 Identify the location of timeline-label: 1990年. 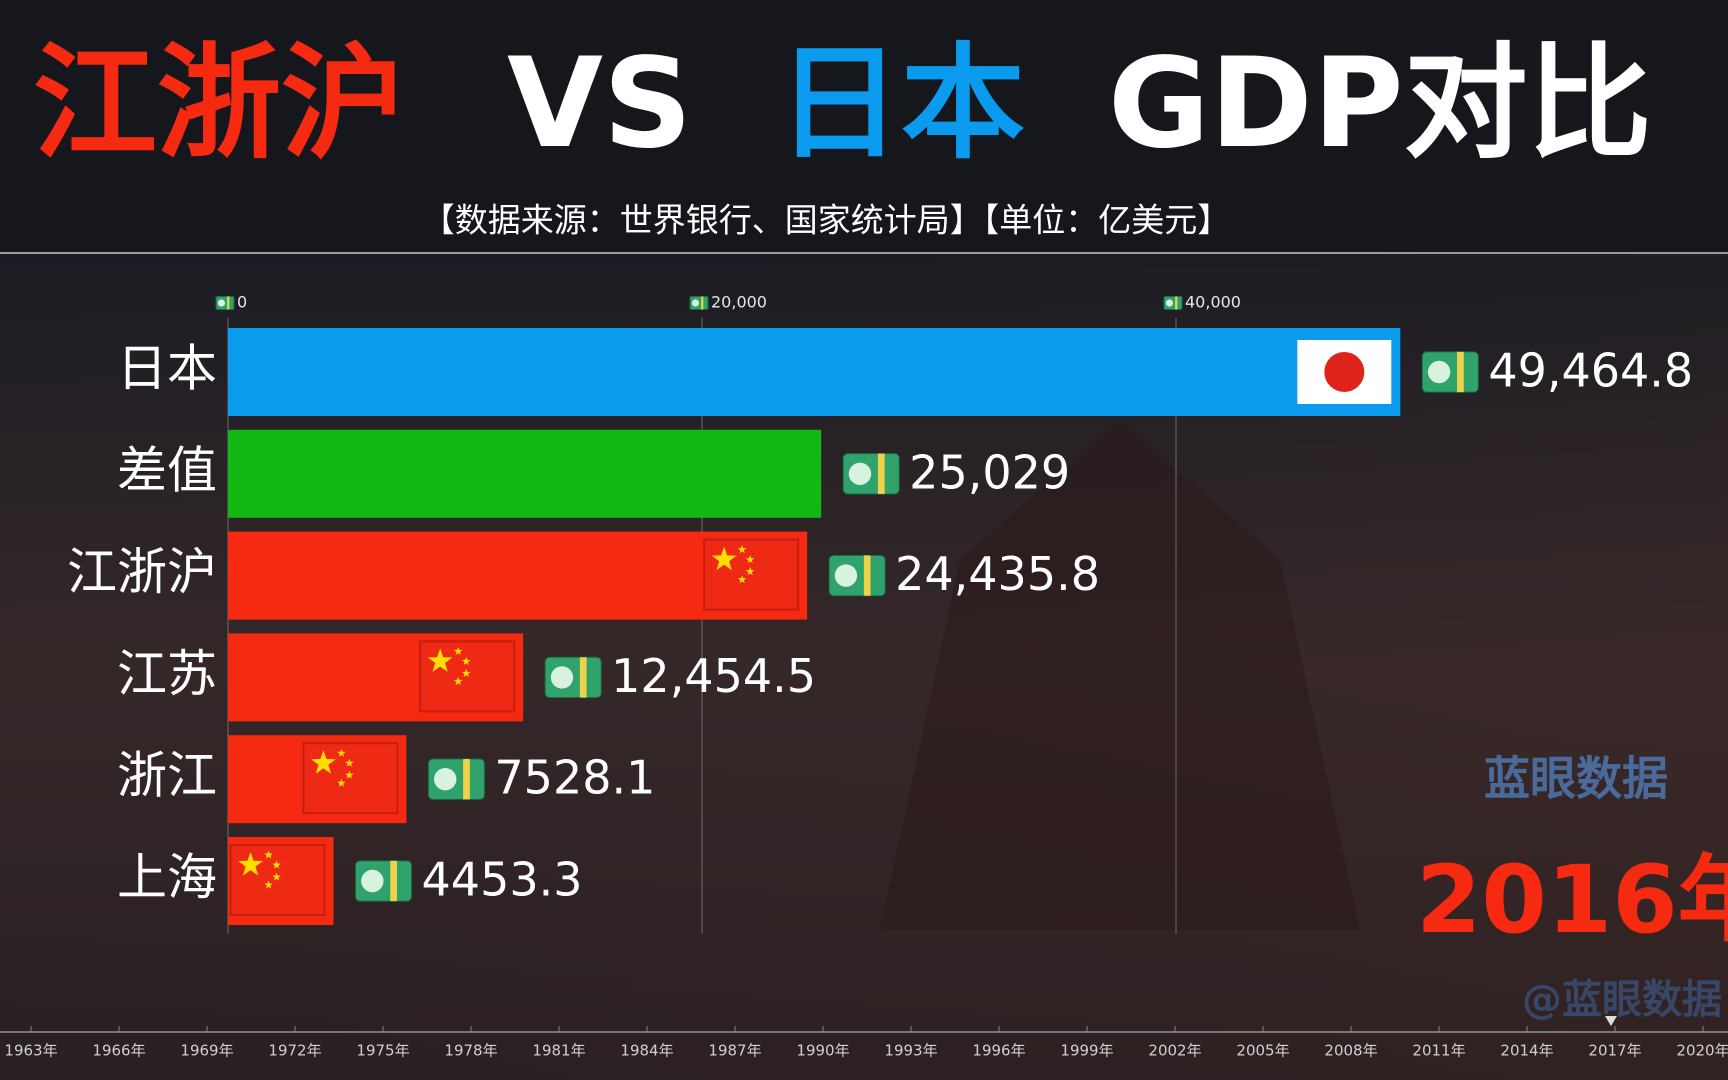
(822, 1051).